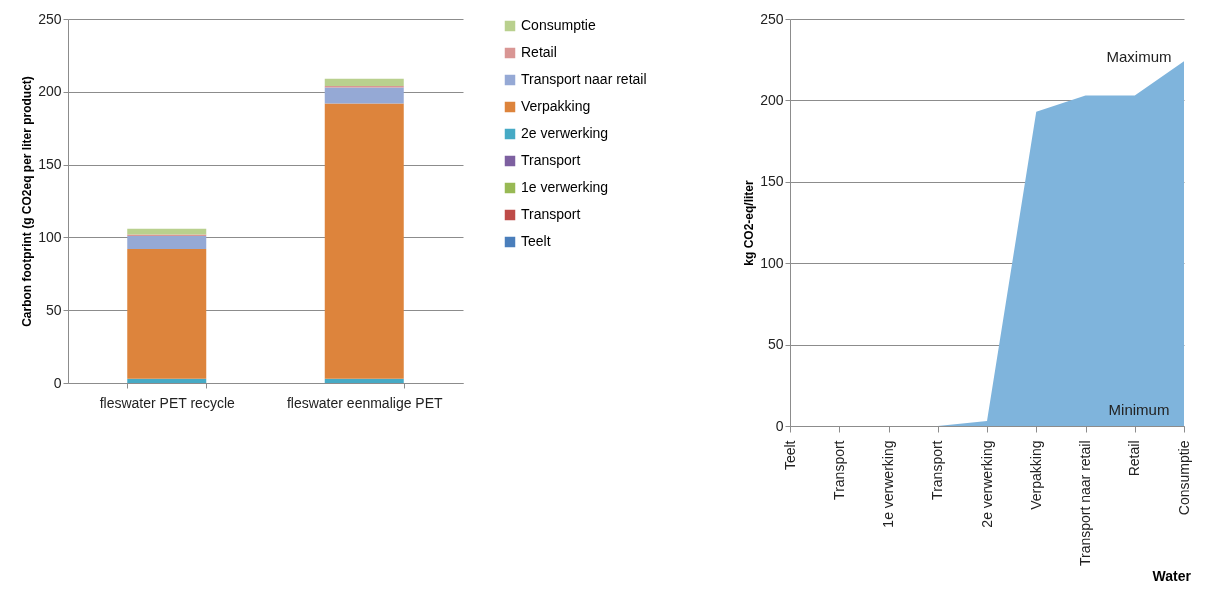 The height and width of the screenshot is (613, 1224). I want to click on x-tick-label: Transport naar retail, so click(1085, 503).